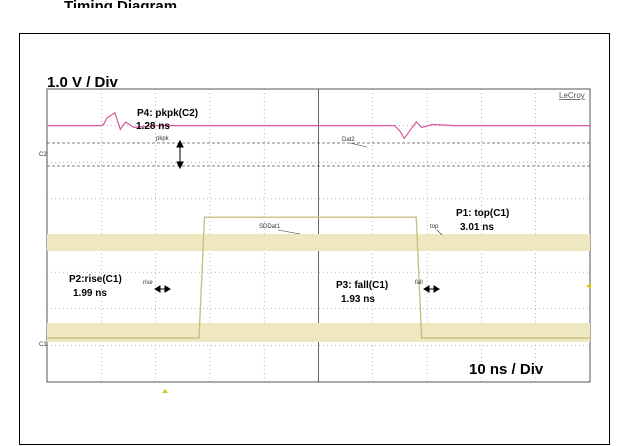  What do you see at coordinates (434, 227) in the screenshot?
I see `top-tag: top` at bounding box center [434, 227].